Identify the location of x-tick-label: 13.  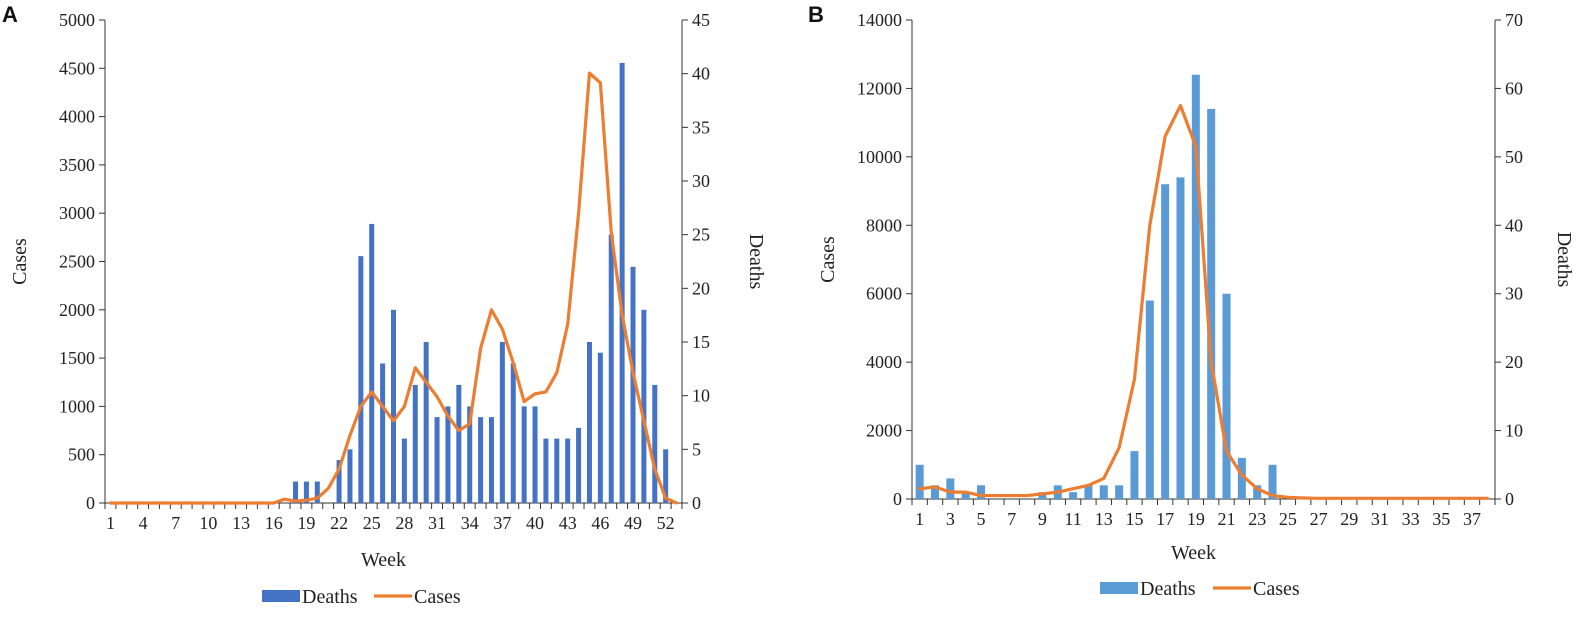
(1104, 519).